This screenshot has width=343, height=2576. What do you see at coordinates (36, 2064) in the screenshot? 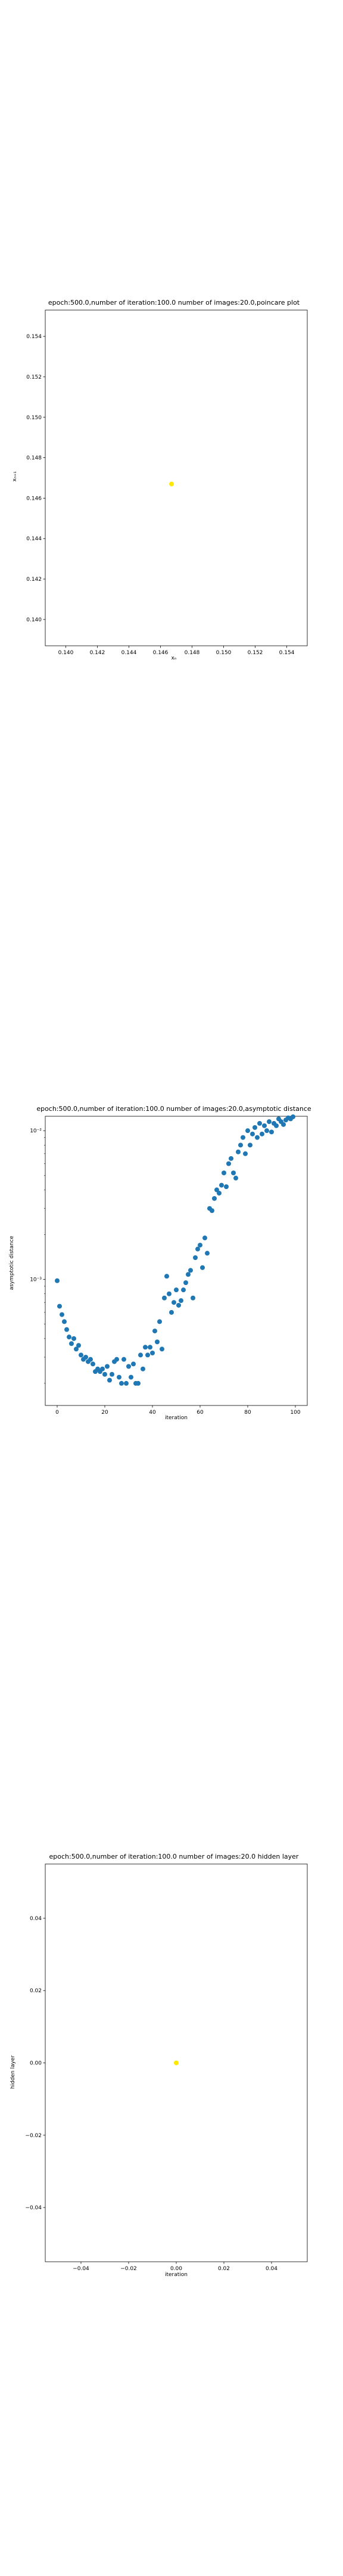
I see `y-tick-label: 0.00` at bounding box center [36, 2064].